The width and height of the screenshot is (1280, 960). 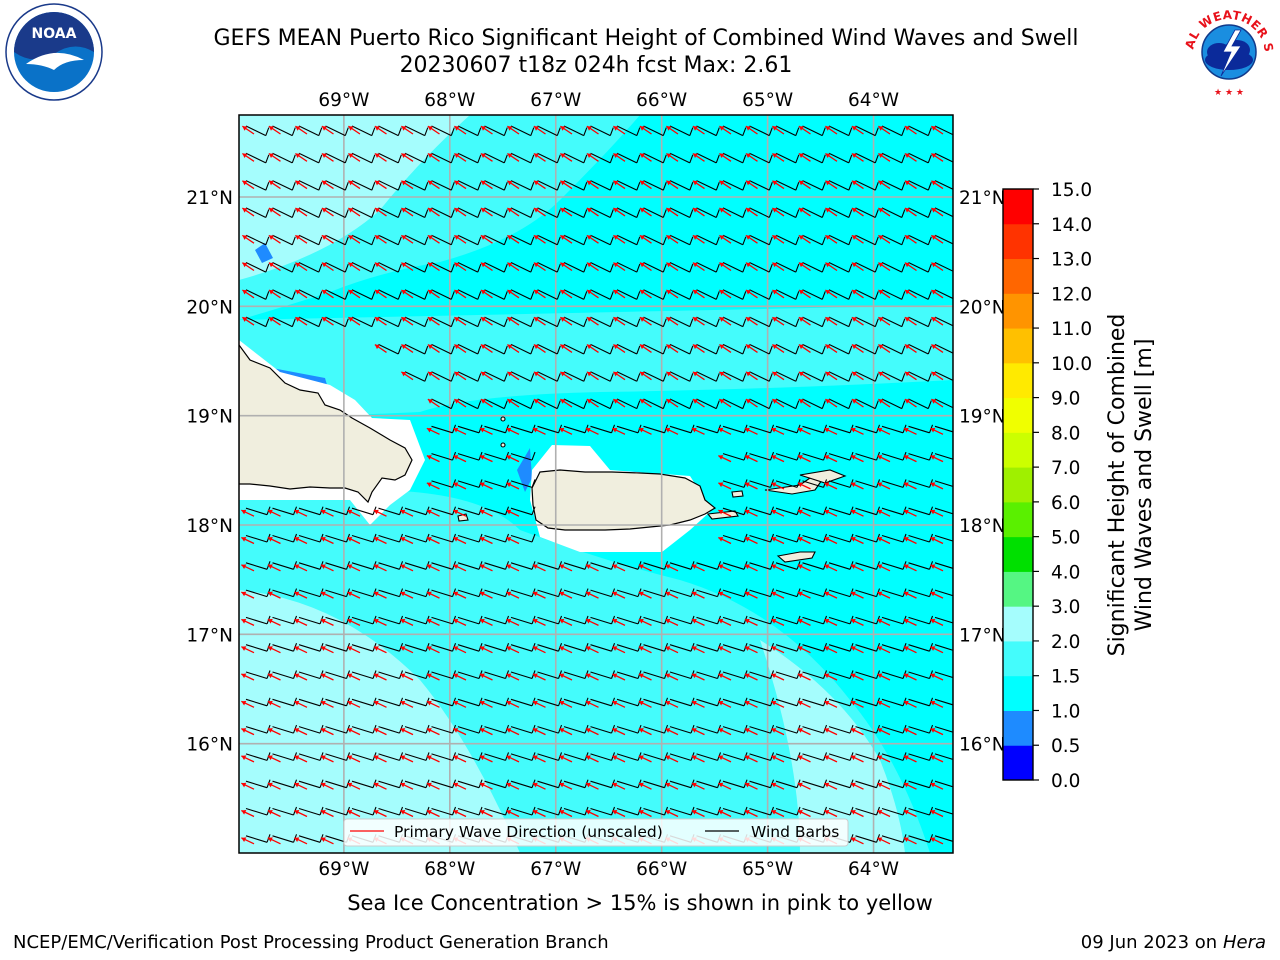 What do you see at coordinates (698, 868) in the screenshot?
I see `wave-arrow` at bounding box center [698, 868].